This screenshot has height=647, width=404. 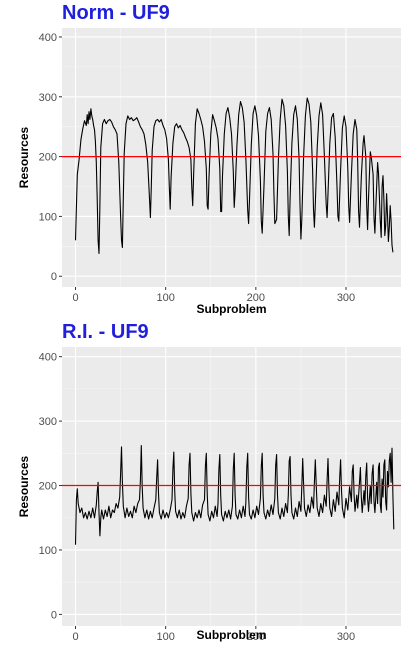 I want to click on chart-title: R.I. - UF9, so click(x=105, y=332).